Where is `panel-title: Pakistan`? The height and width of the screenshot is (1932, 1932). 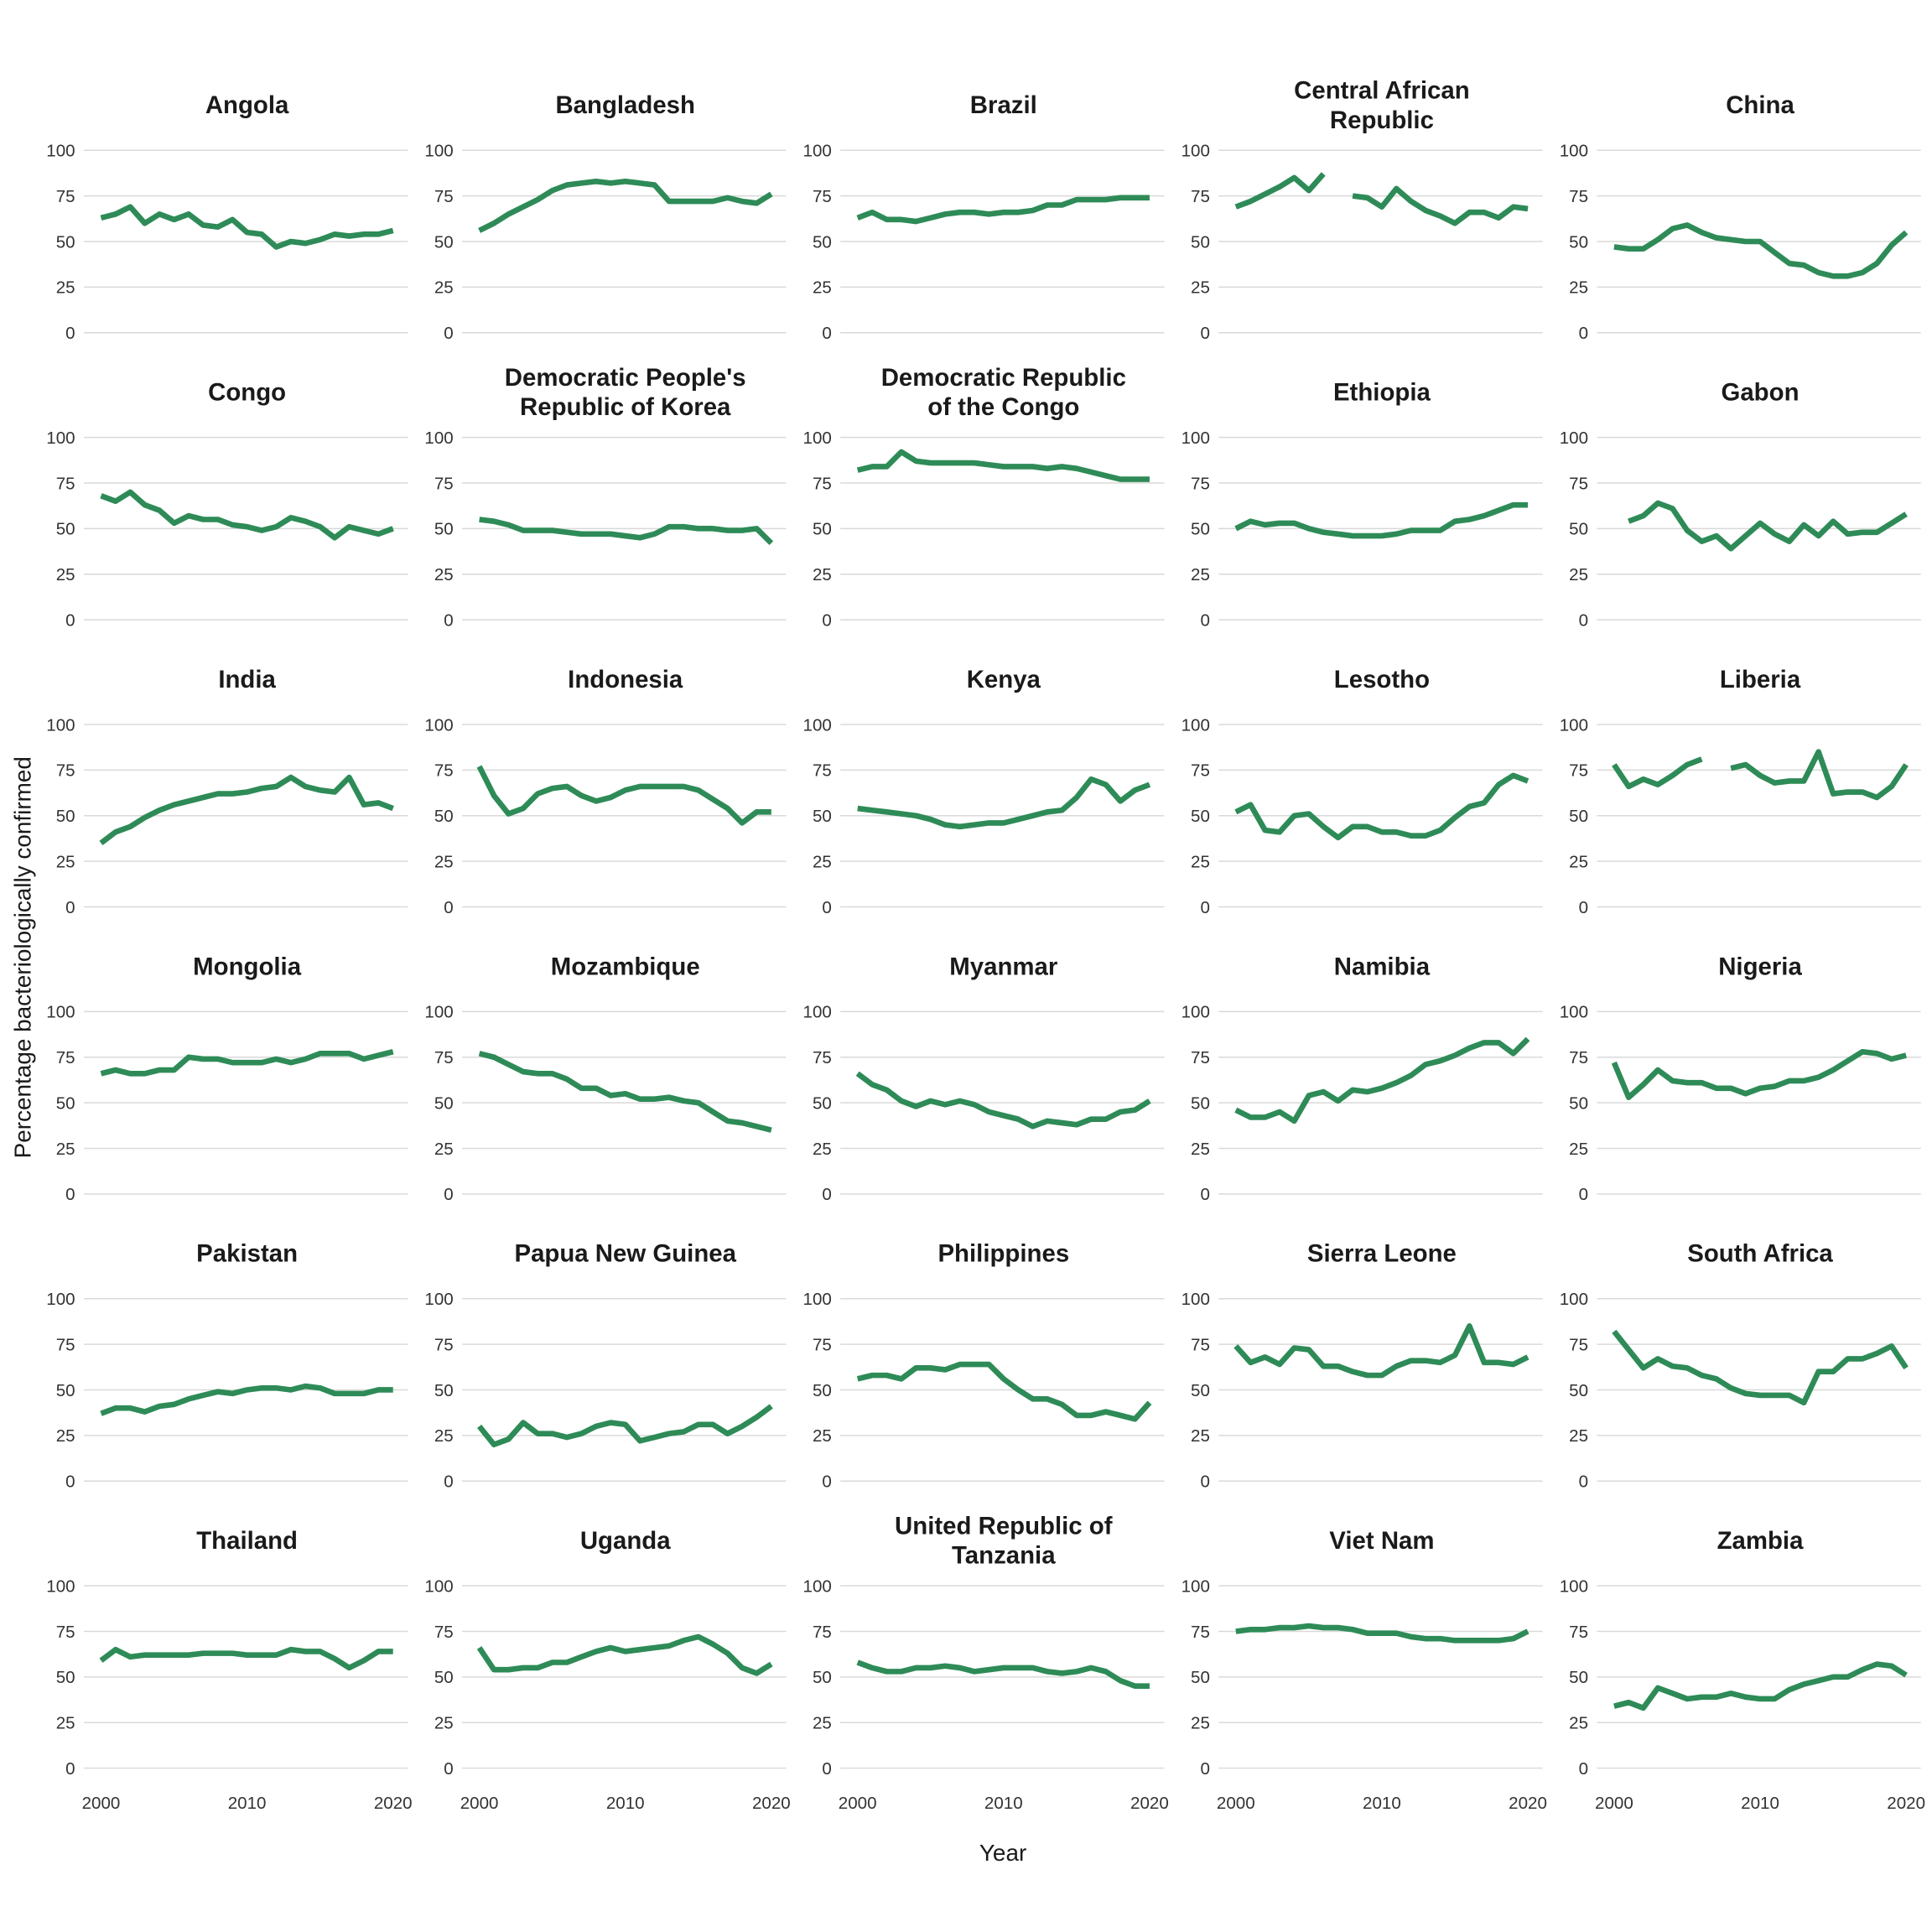
panel-title: Pakistan is located at coordinates (247, 1254).